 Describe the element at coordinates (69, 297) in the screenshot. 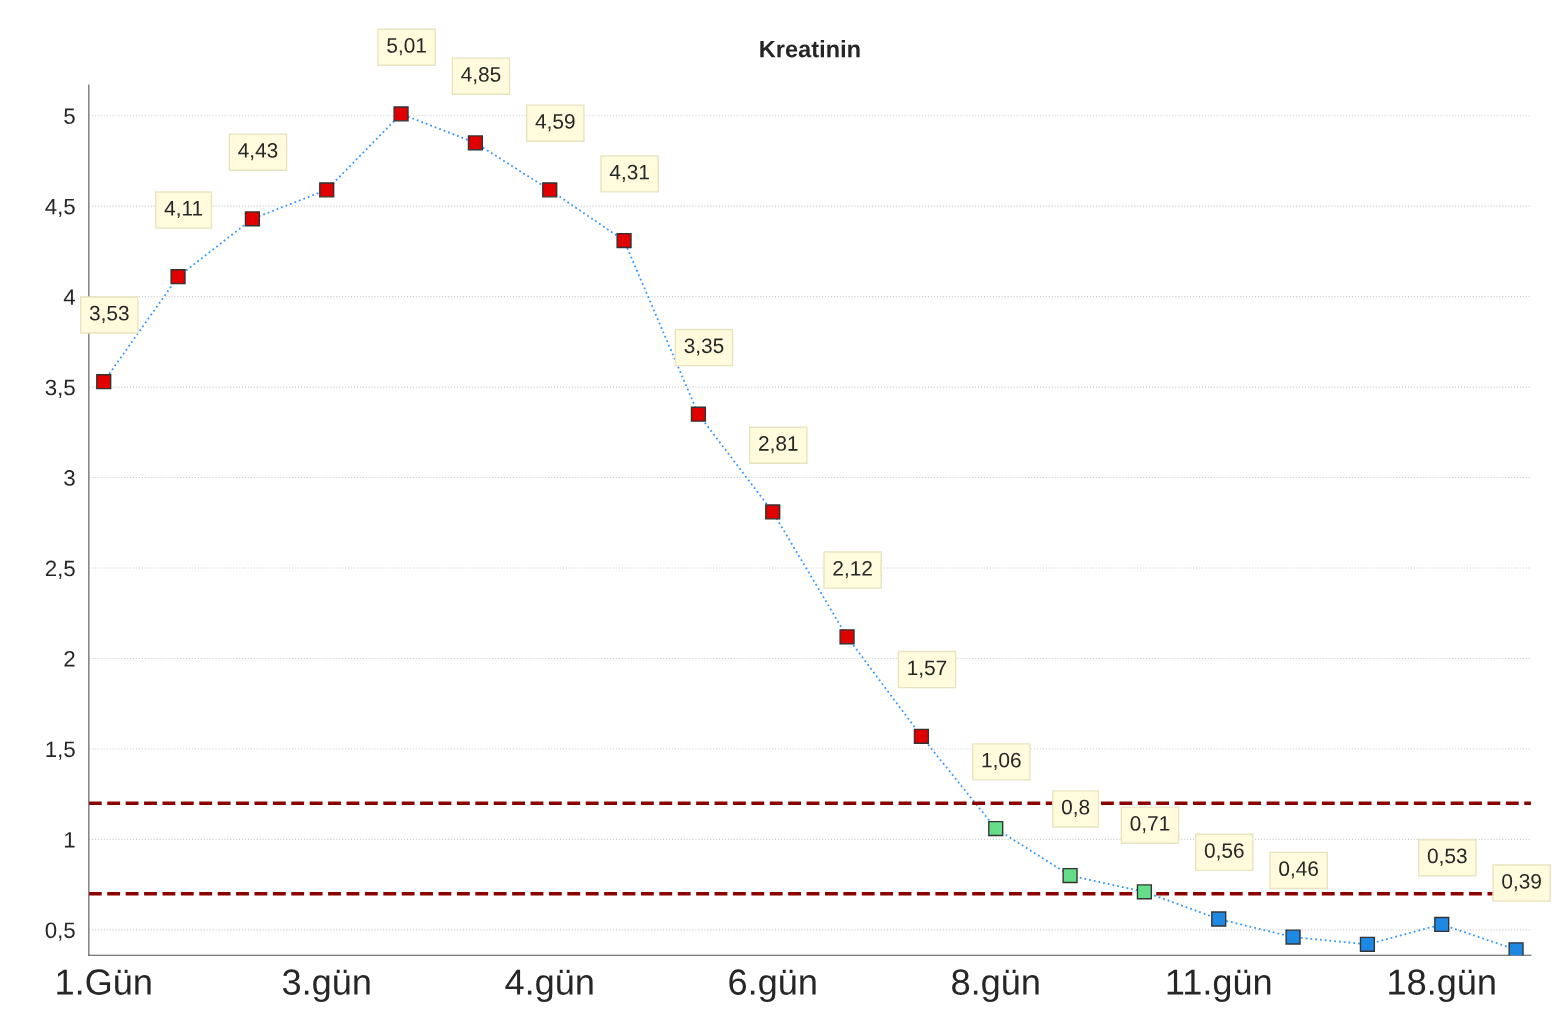

I see `y-tick-label: 4` at that location.